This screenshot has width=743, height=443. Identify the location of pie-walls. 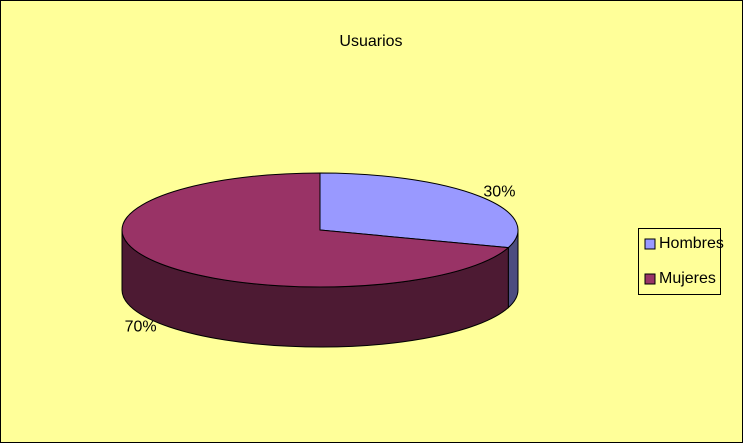
(320, 288).